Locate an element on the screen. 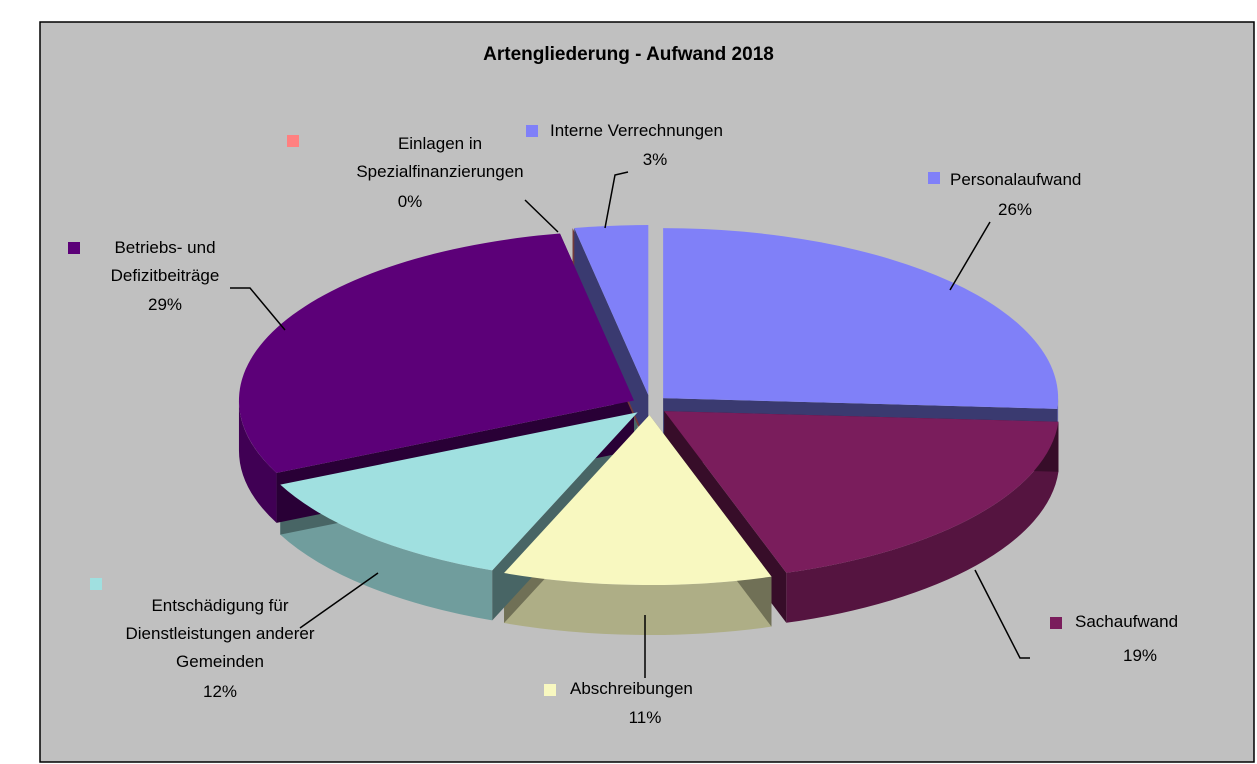 The image size is (1257, 764). slice-label: Personalaufwand is located at coordinates (1016, 179).